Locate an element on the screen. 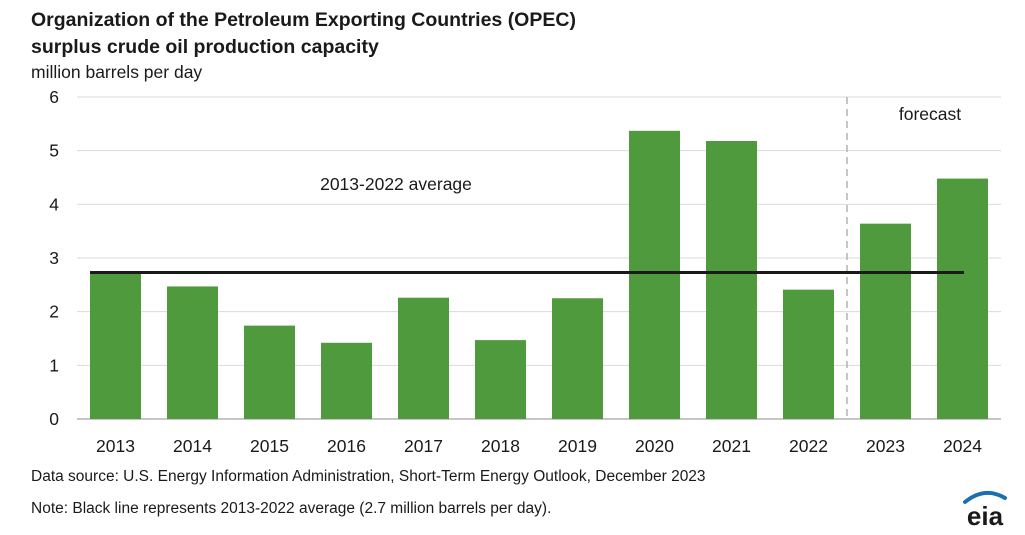 Image resolution: width=1025 pixels, height=535 pixels. x-tick-label: 2016 is located at coordinates (346, 446).